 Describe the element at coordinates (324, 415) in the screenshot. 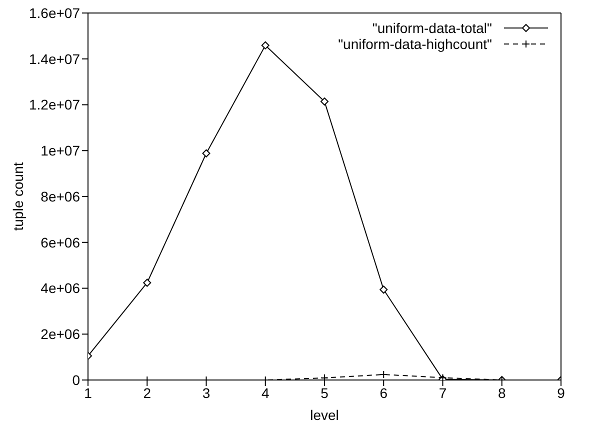

I see `x-axis-title: level` at that location.